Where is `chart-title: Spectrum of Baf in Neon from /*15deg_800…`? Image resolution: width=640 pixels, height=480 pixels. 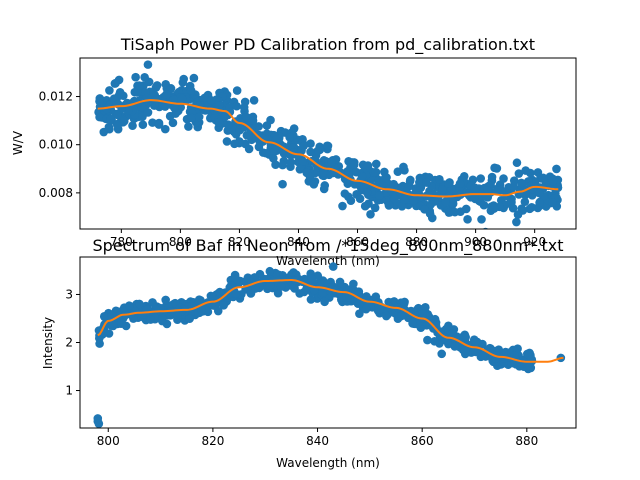 chart-title: Spectrum of Baf in Neon from /*15deg_800… is located at coordinates (328, 246).